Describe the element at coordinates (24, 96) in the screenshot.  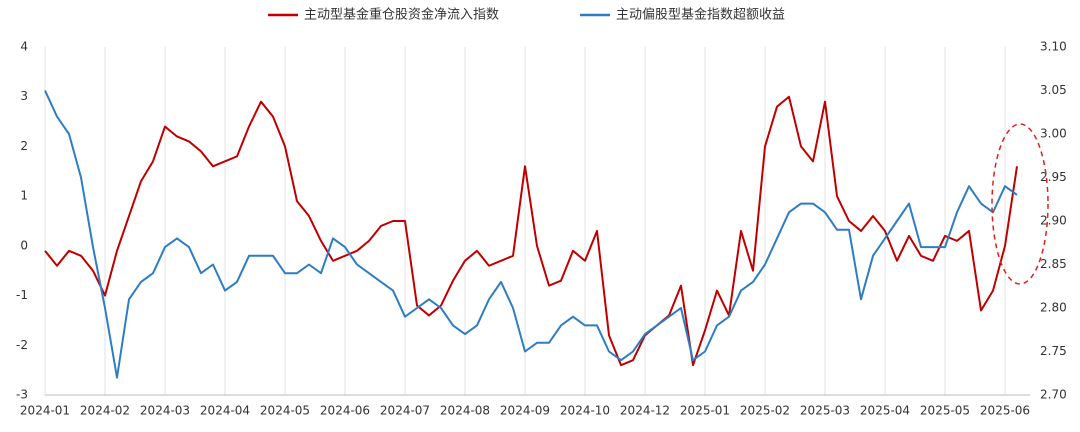
I see `y-tick-label: 3` at that location.